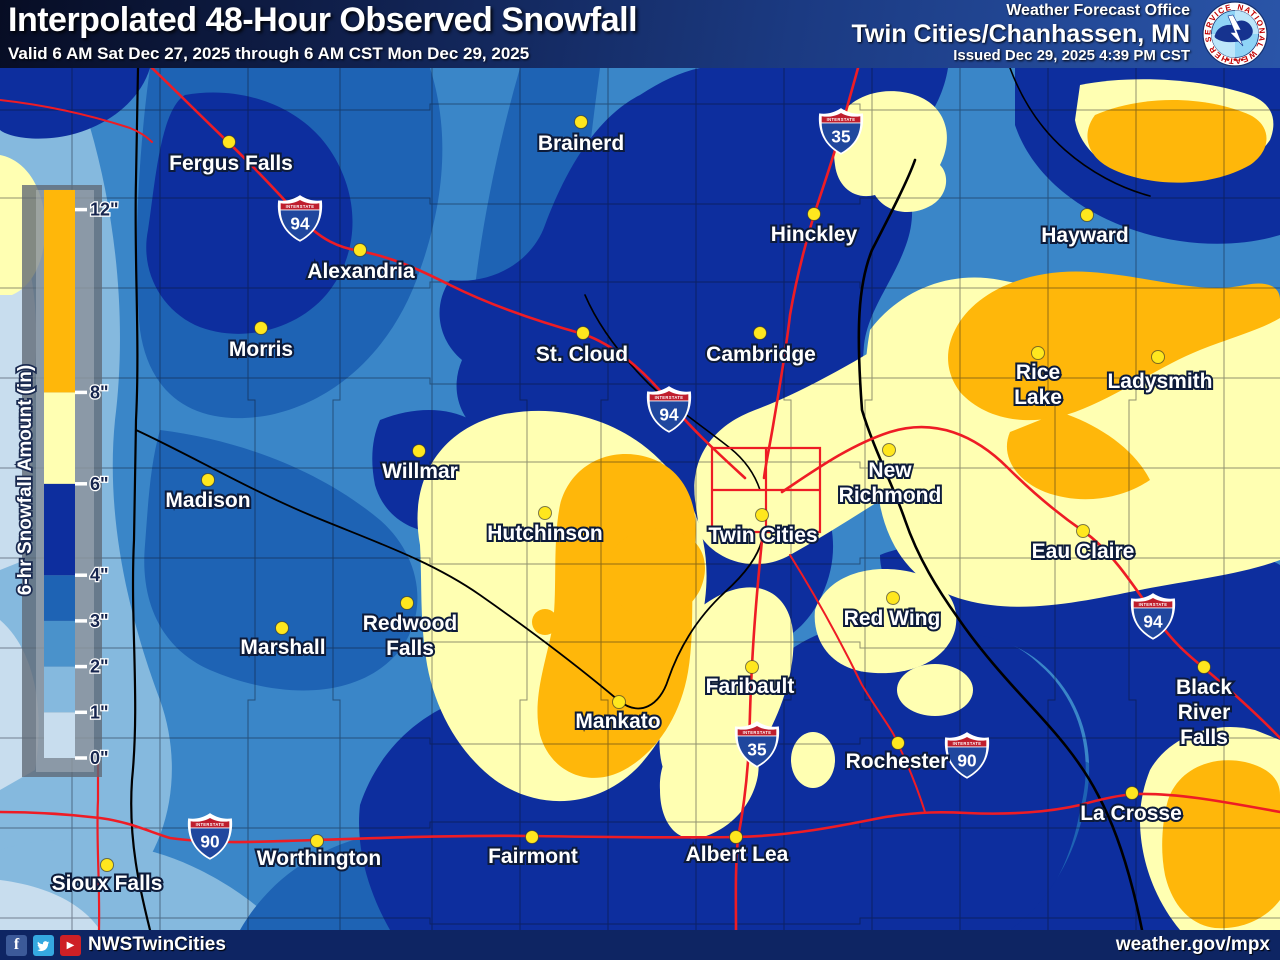 The image size is (1280, 960). Describe the element at coordinates (640, 818) in the screenshot. I see `i90` at that location.